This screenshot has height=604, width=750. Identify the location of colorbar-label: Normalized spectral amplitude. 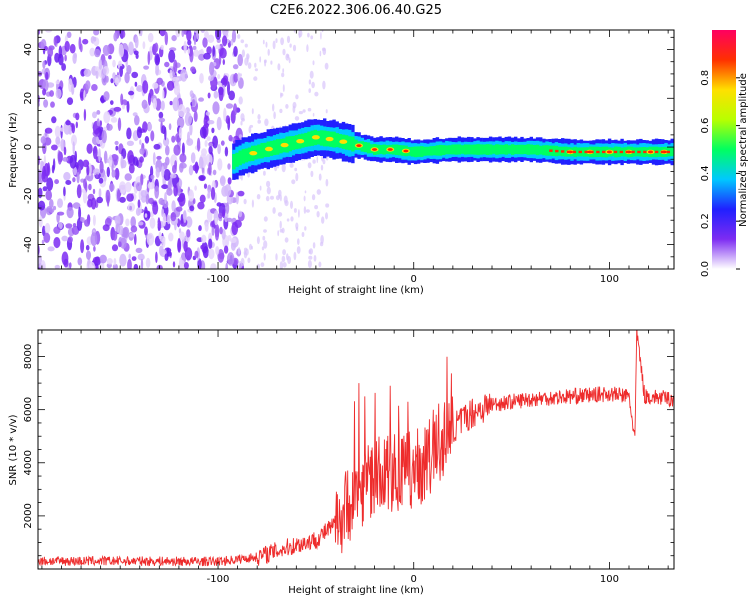
(743, 150).